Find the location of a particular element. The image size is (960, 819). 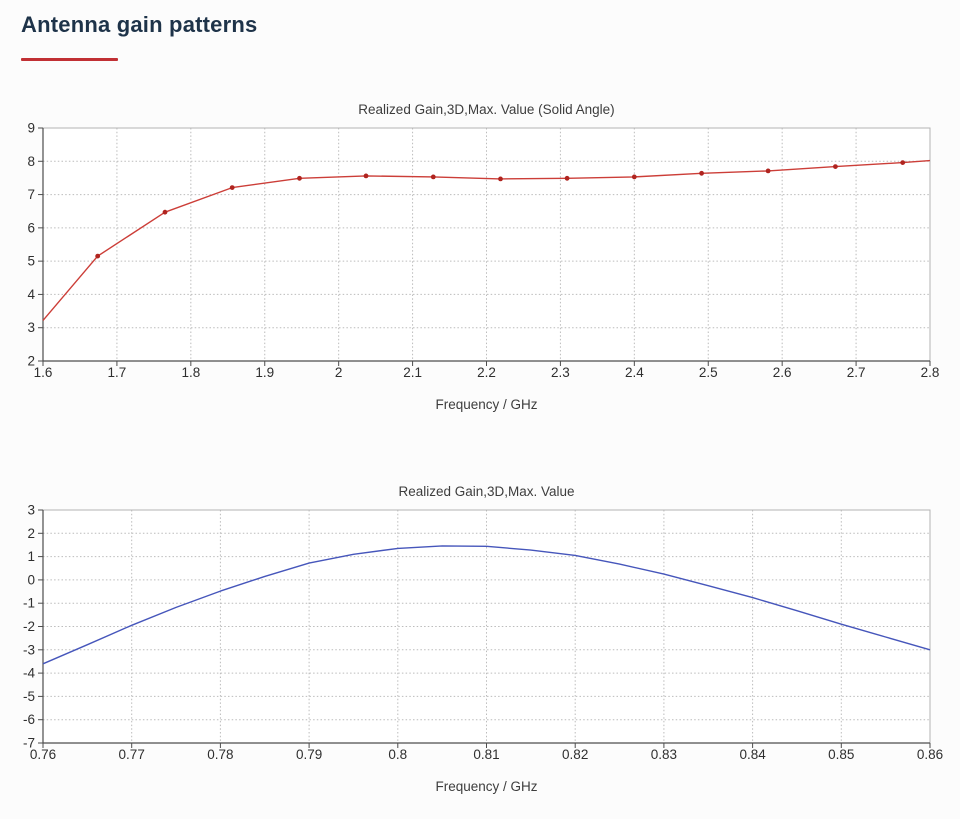

gain-curve is located at coordinates (486, 605).